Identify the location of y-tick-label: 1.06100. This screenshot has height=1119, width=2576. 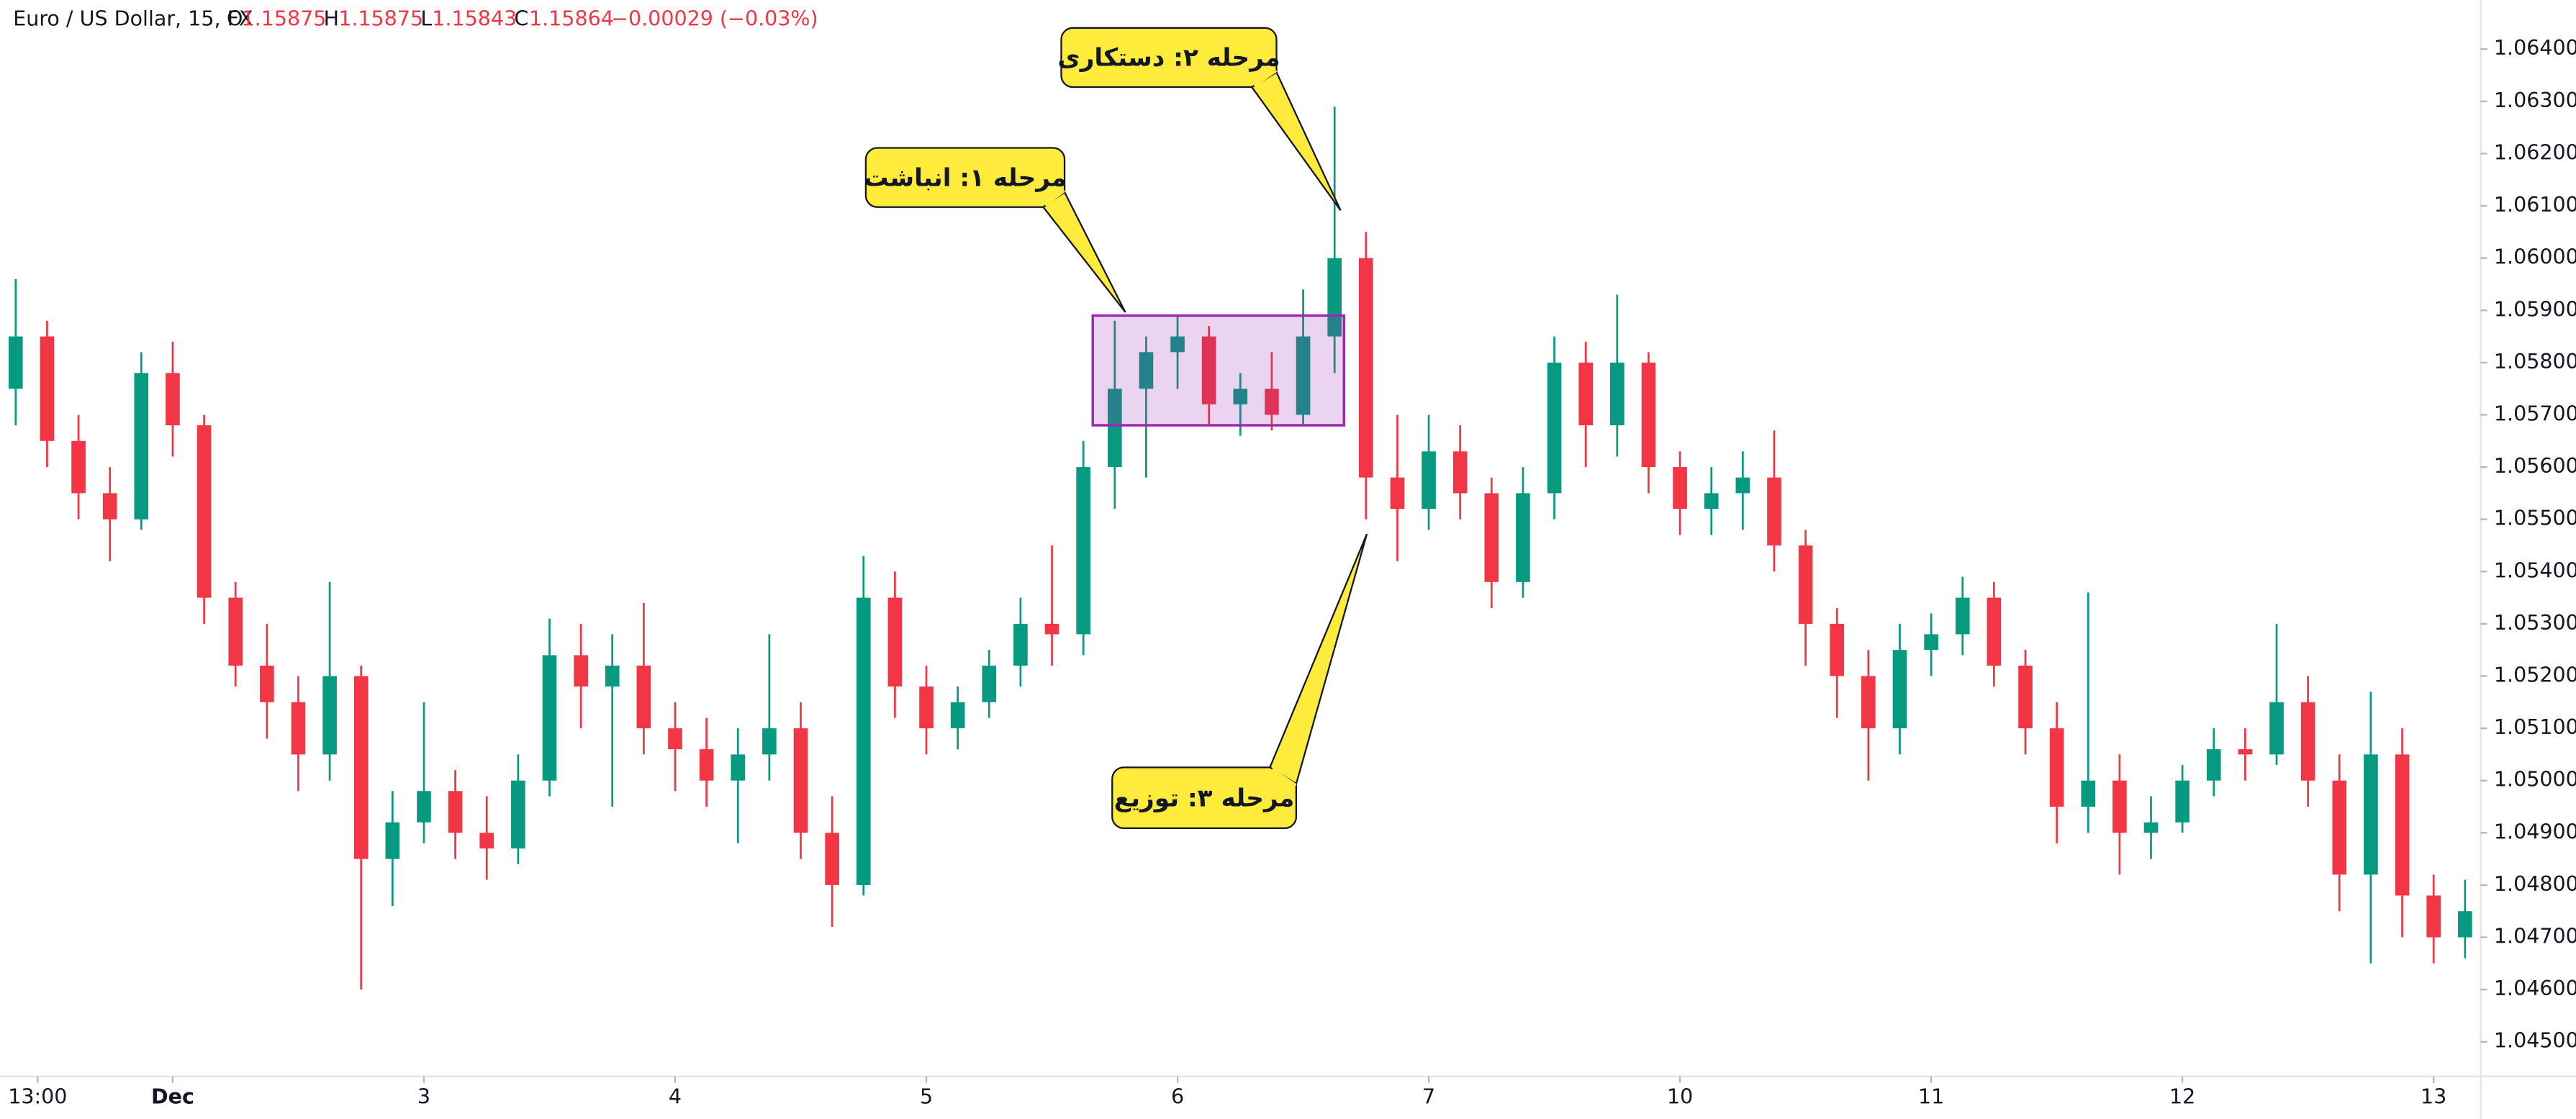
(2535, 205).